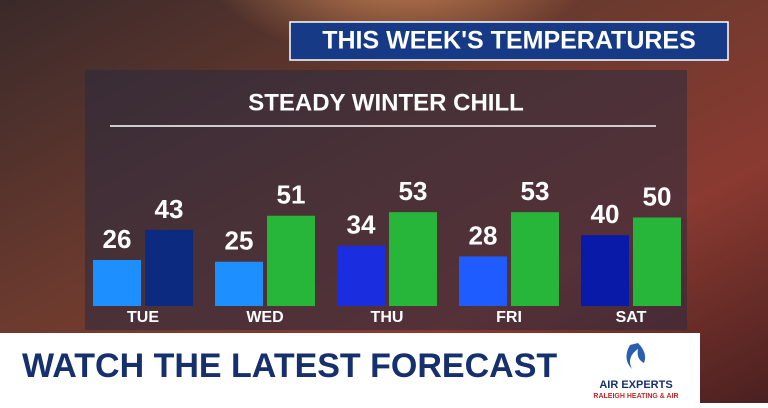  Describe the element at coordinates (483, 235) in the screenshot. I see `data-label: 28` at that location.